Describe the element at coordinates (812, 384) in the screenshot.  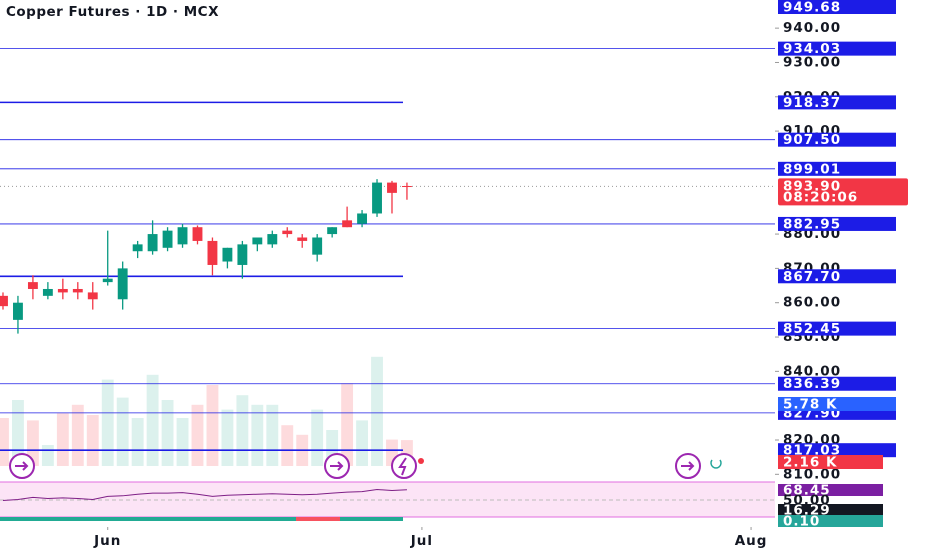
I see `level-label: 836.39` at that location.